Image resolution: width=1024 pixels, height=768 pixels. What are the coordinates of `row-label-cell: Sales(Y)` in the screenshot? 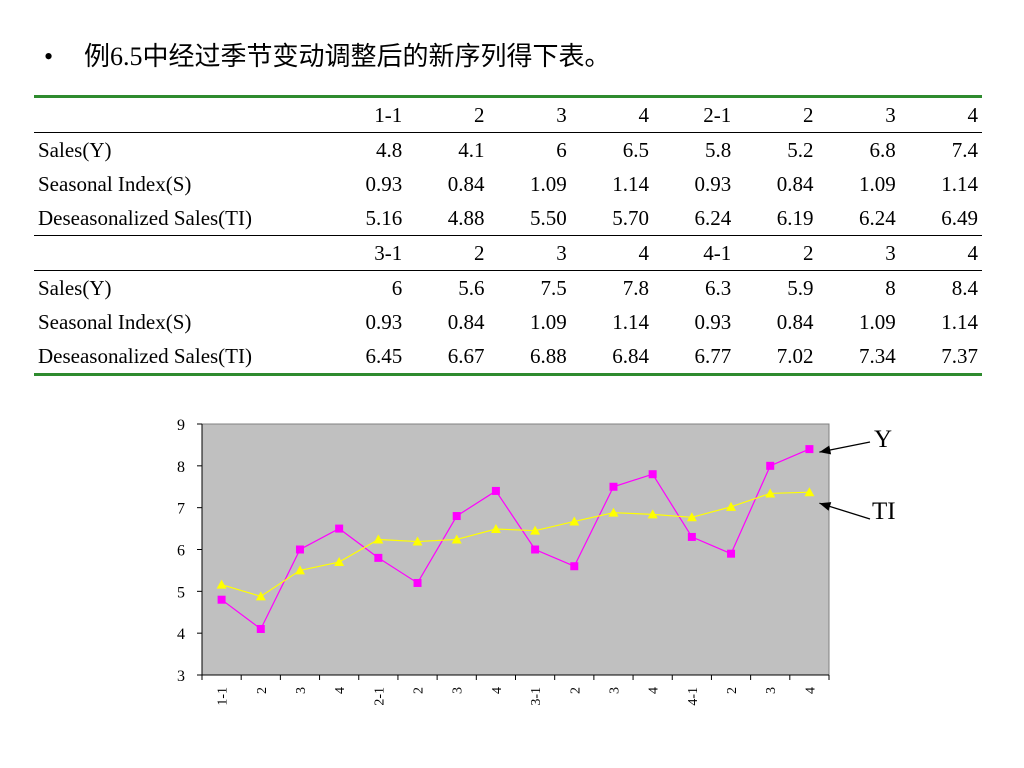 It's located at (75, 287).